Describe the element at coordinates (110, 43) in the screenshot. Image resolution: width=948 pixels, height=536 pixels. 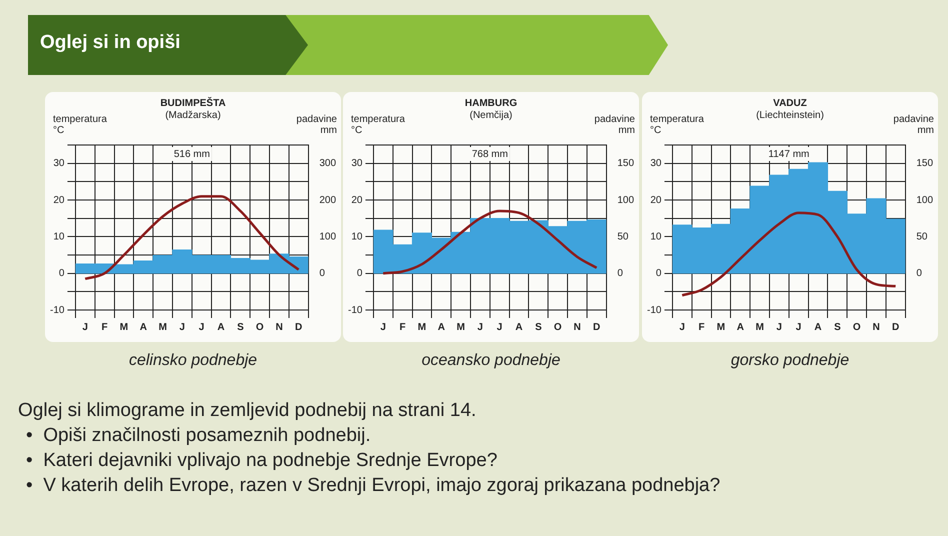
I see `text: Oglej si in opiši` at that location.